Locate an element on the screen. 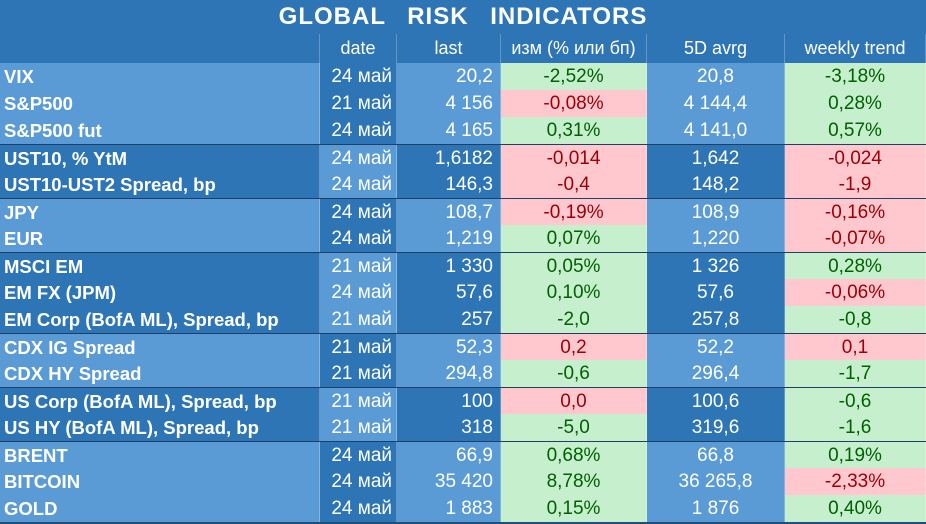 This screenshot has height=524, width=926. indicator-5d-avg: 108,9 is located at coordinates (716, 212).